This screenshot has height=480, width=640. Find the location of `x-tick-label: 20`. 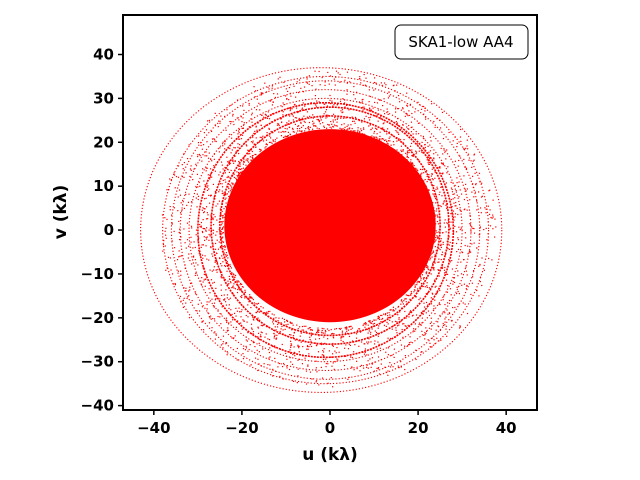

x-tick-label: 20 is located at coordinates (418, 428).